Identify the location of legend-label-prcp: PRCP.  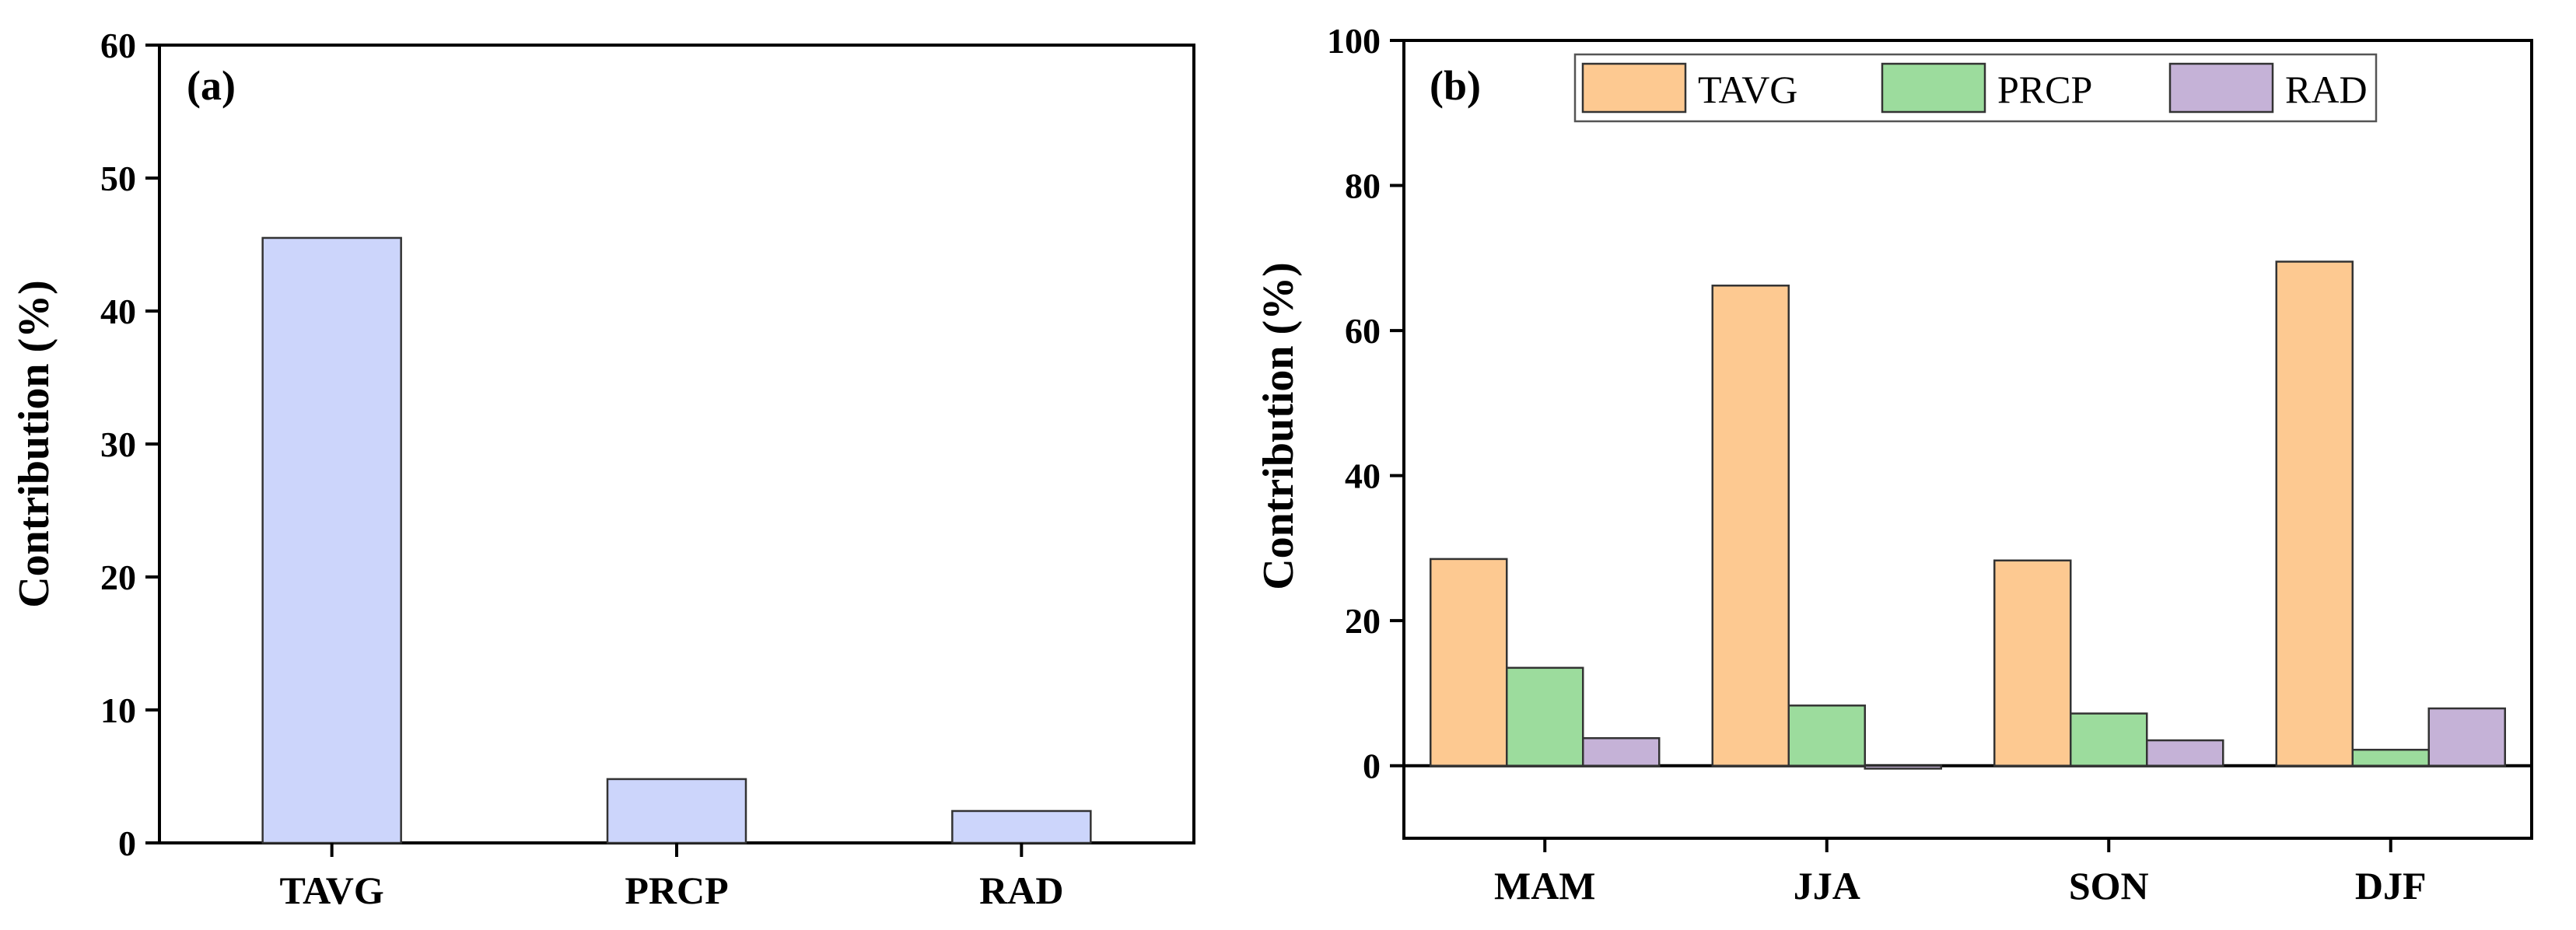
(2045, 90).